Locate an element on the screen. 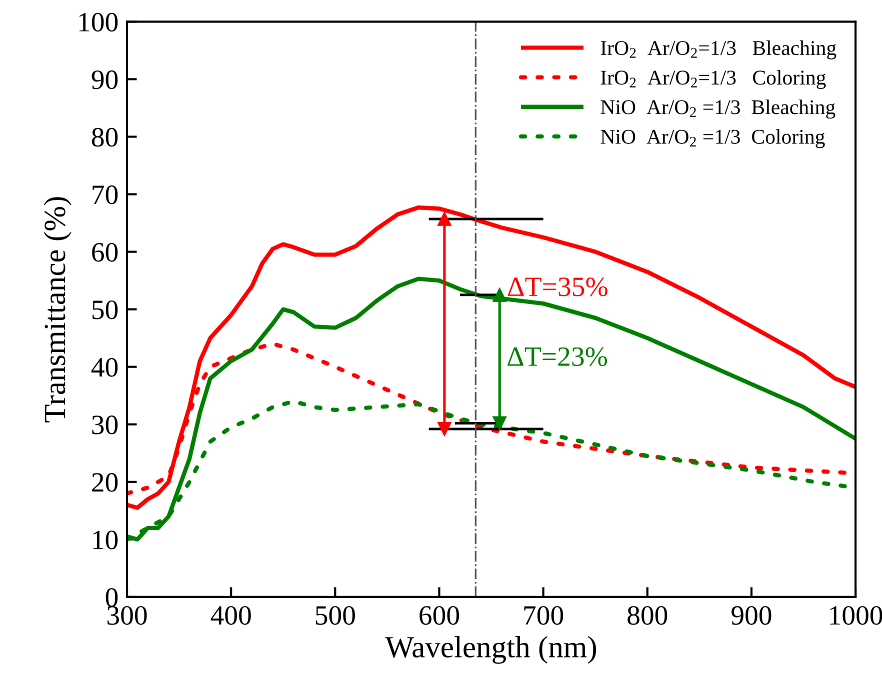  legend-label: NiO Ar/O$_{2}$ =1/3 Bleaching is located at coordinates (718, 109).